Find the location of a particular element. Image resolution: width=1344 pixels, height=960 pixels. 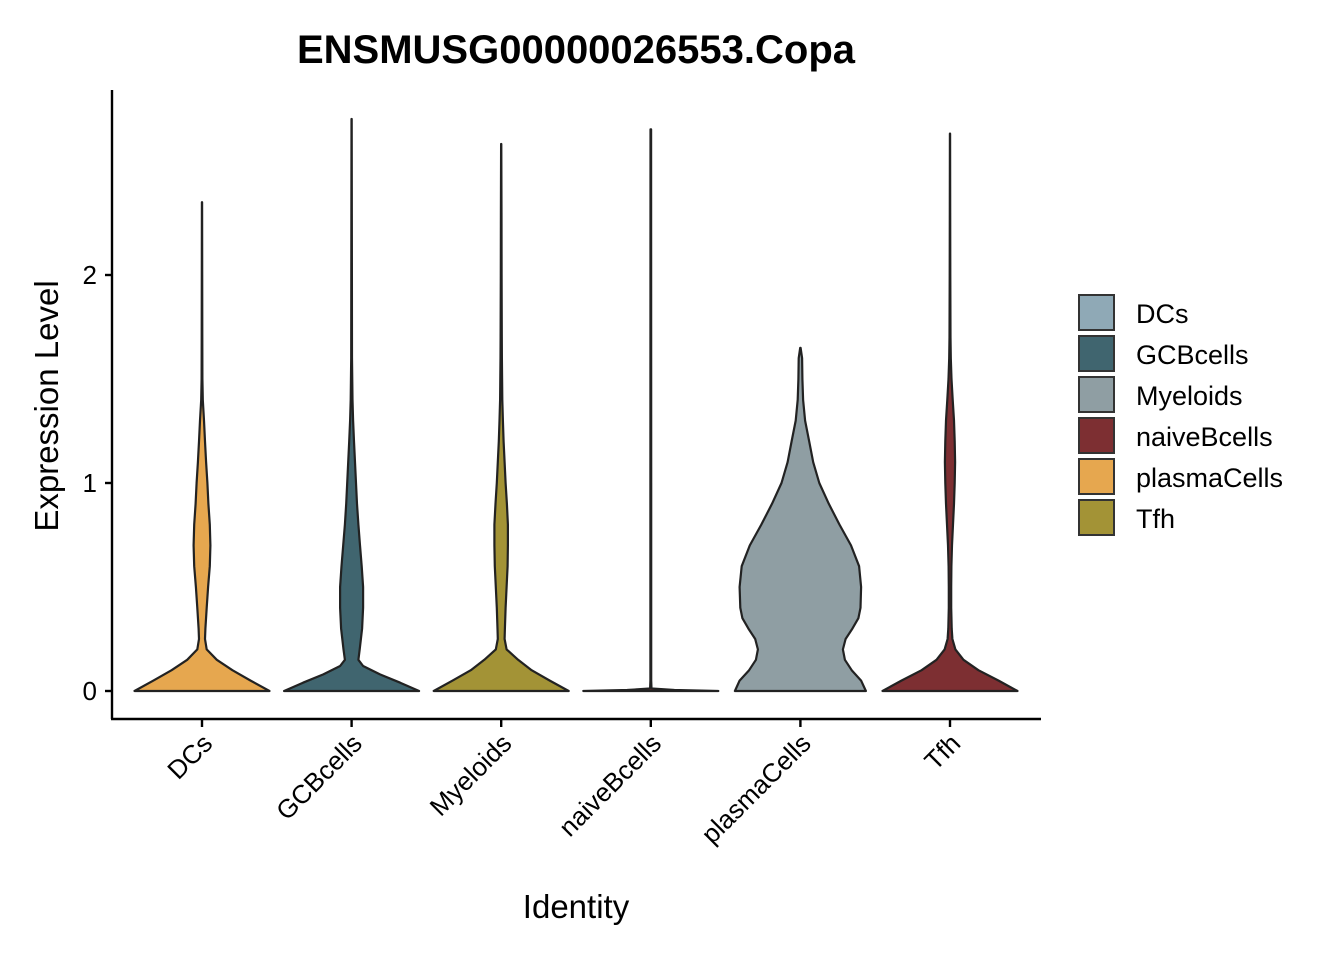

y-axis-ticks: 0 1 2 is located at coordinates (97, 483).